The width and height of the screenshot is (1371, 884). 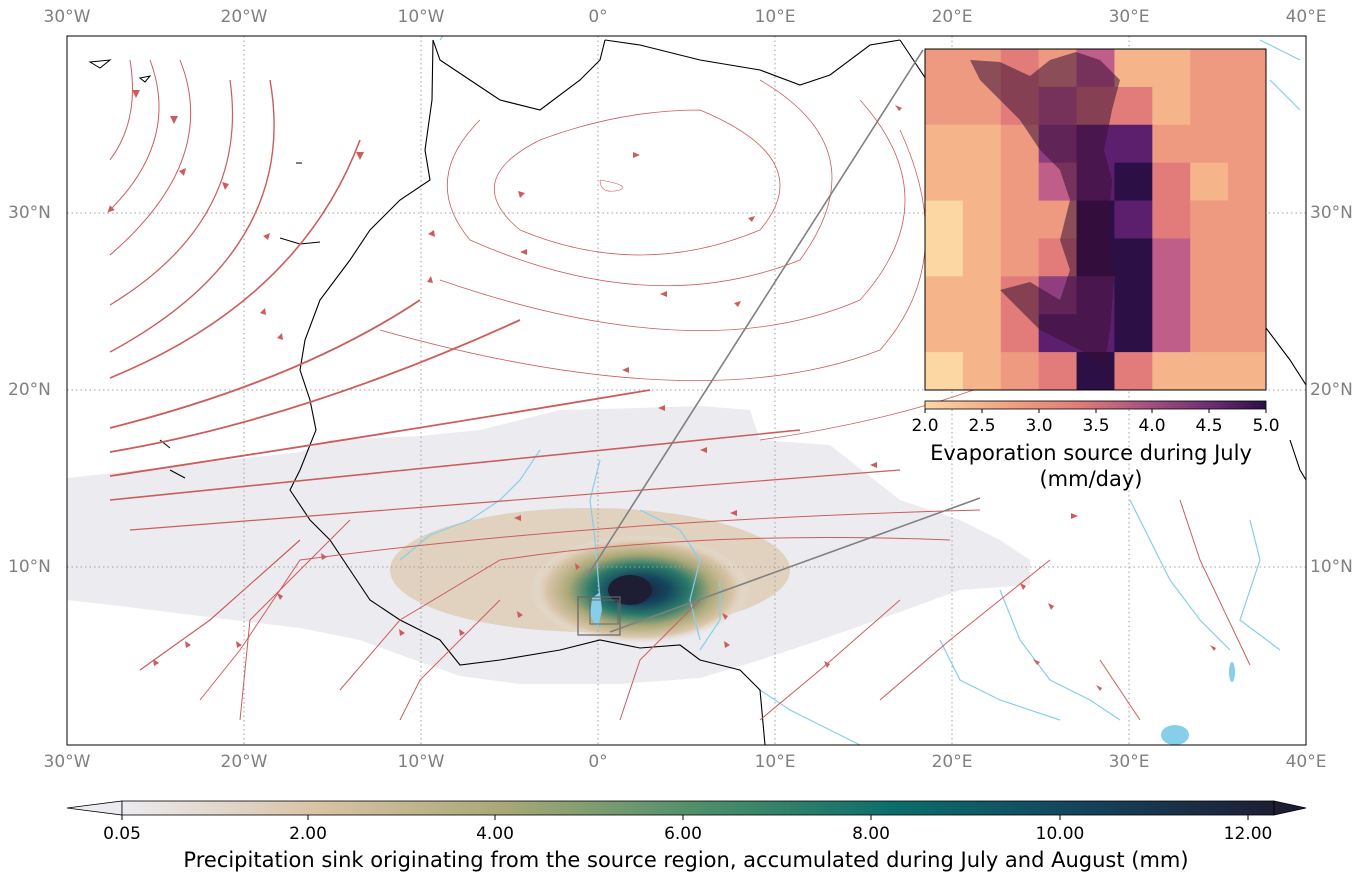 What do you see at coordinates (1290, 808) in the screenshot?
I see `main-colorbar-max-extend` at bounding box center [1290, 808].